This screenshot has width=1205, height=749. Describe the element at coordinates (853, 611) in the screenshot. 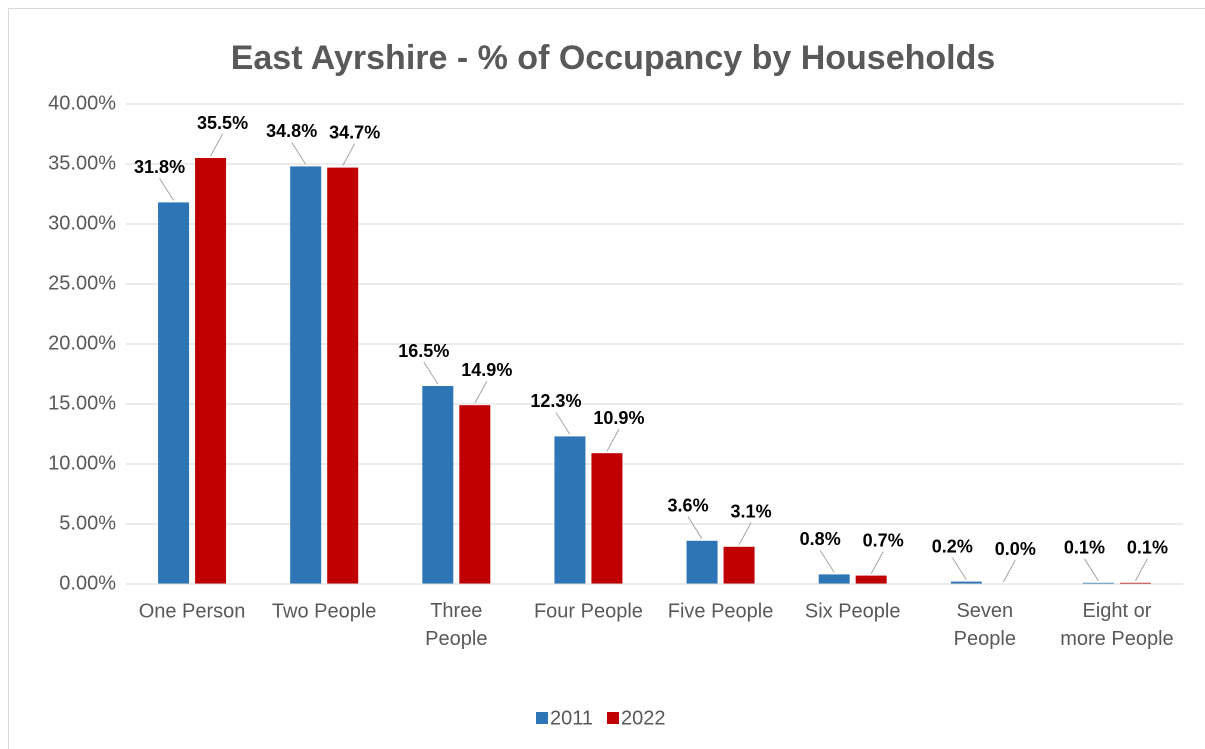

I see `x-tick-label: Six People` at that location.